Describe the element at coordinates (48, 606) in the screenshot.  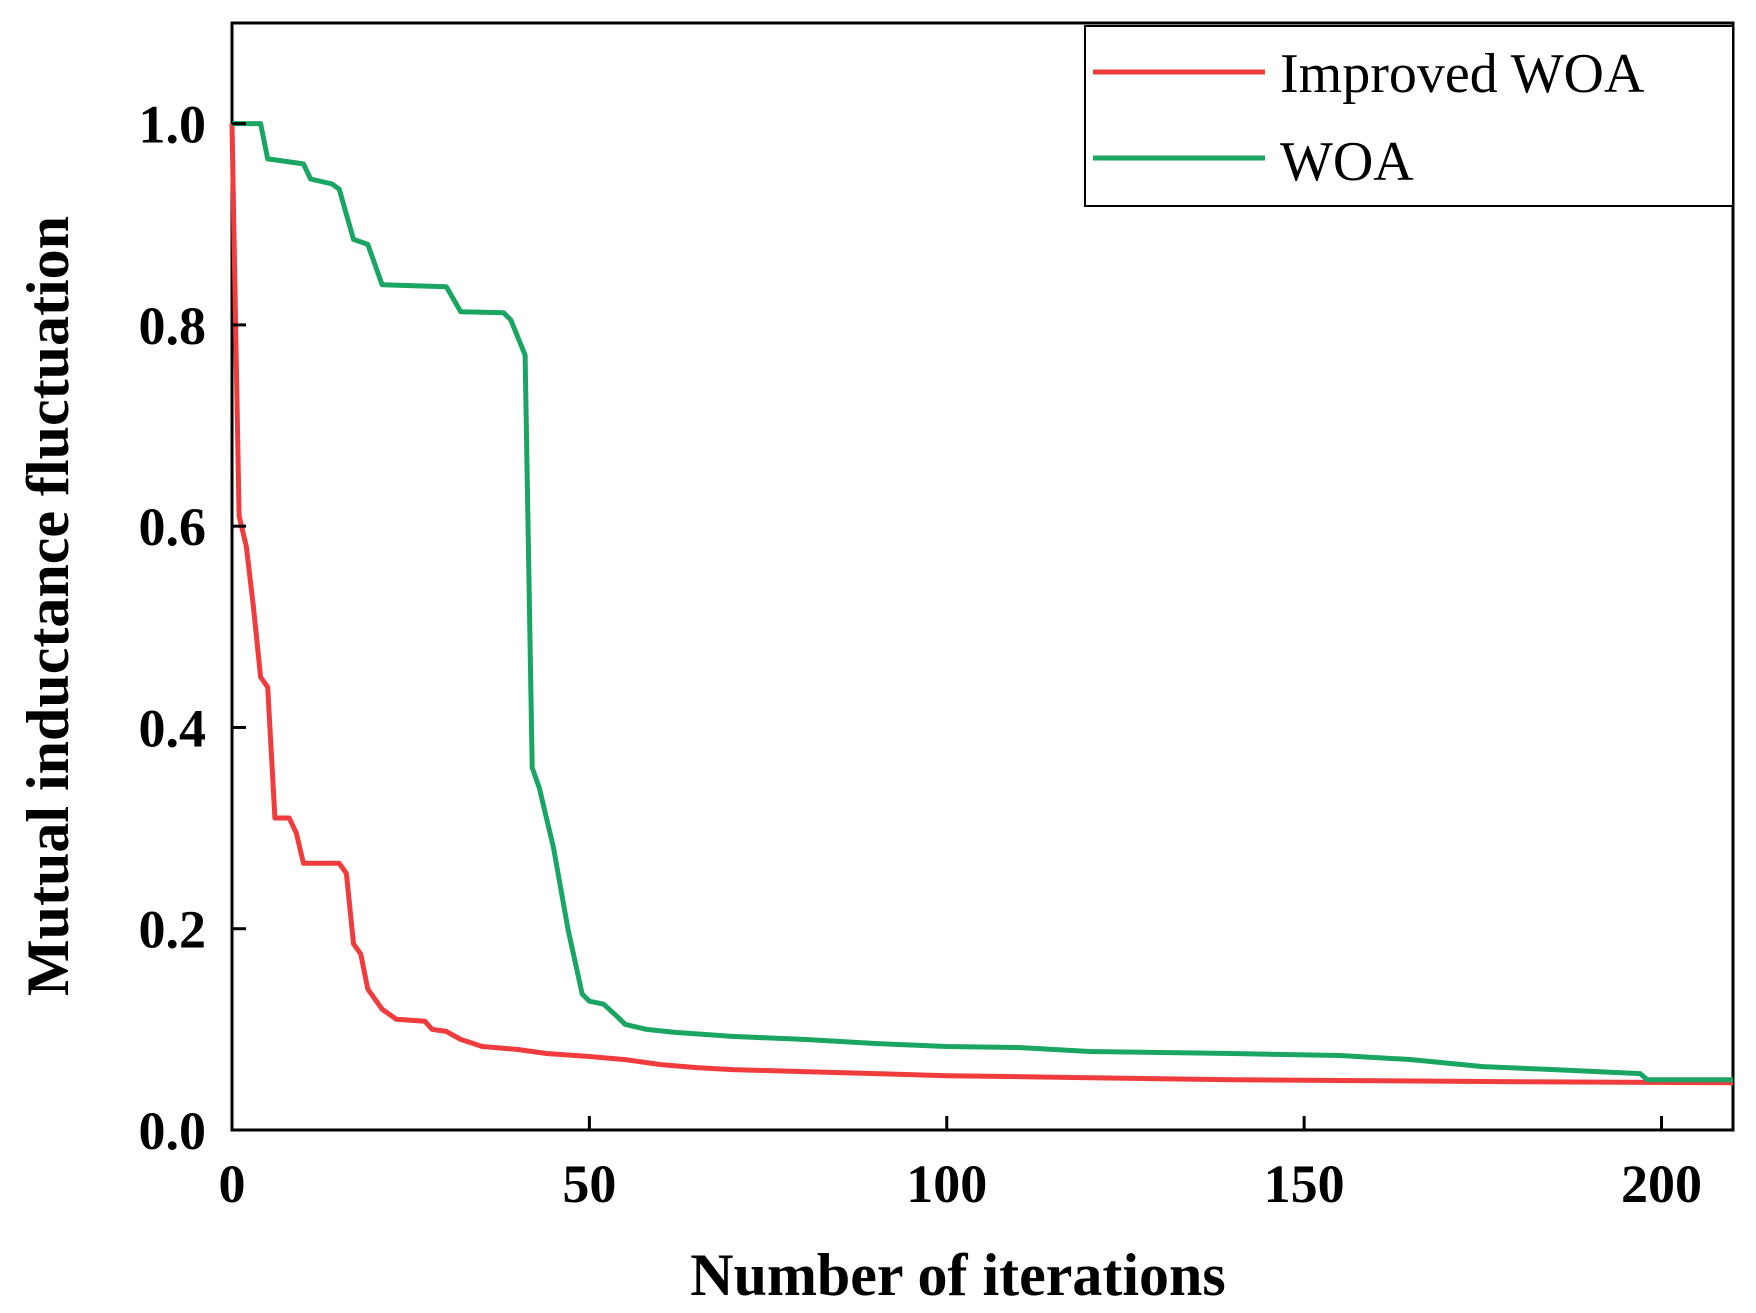
I see `y-axis-title: Mutual inductance fluctuation` at that location.